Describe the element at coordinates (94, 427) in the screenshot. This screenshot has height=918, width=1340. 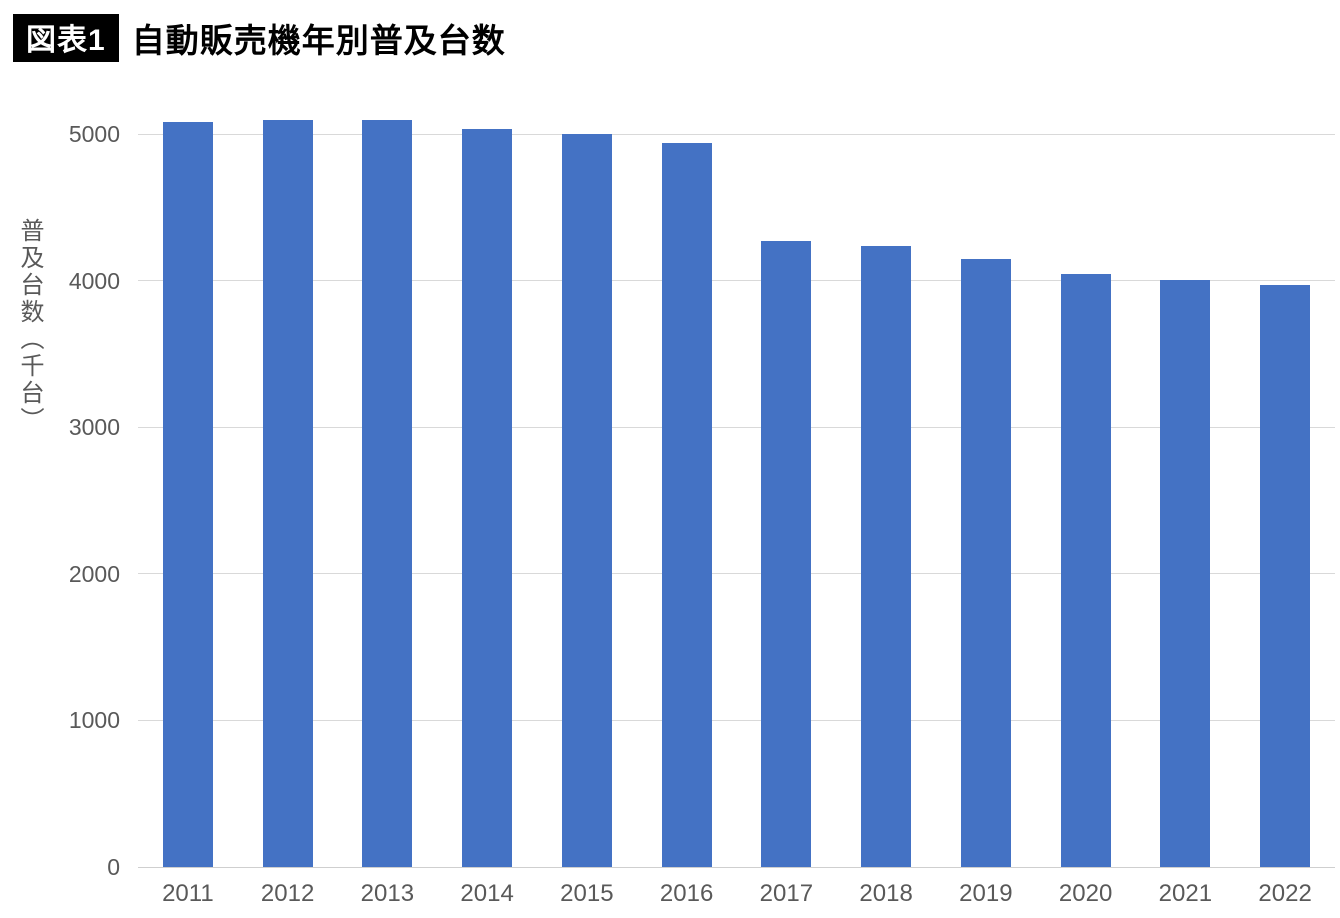
I see `y-tick-label: 3000` at that location.